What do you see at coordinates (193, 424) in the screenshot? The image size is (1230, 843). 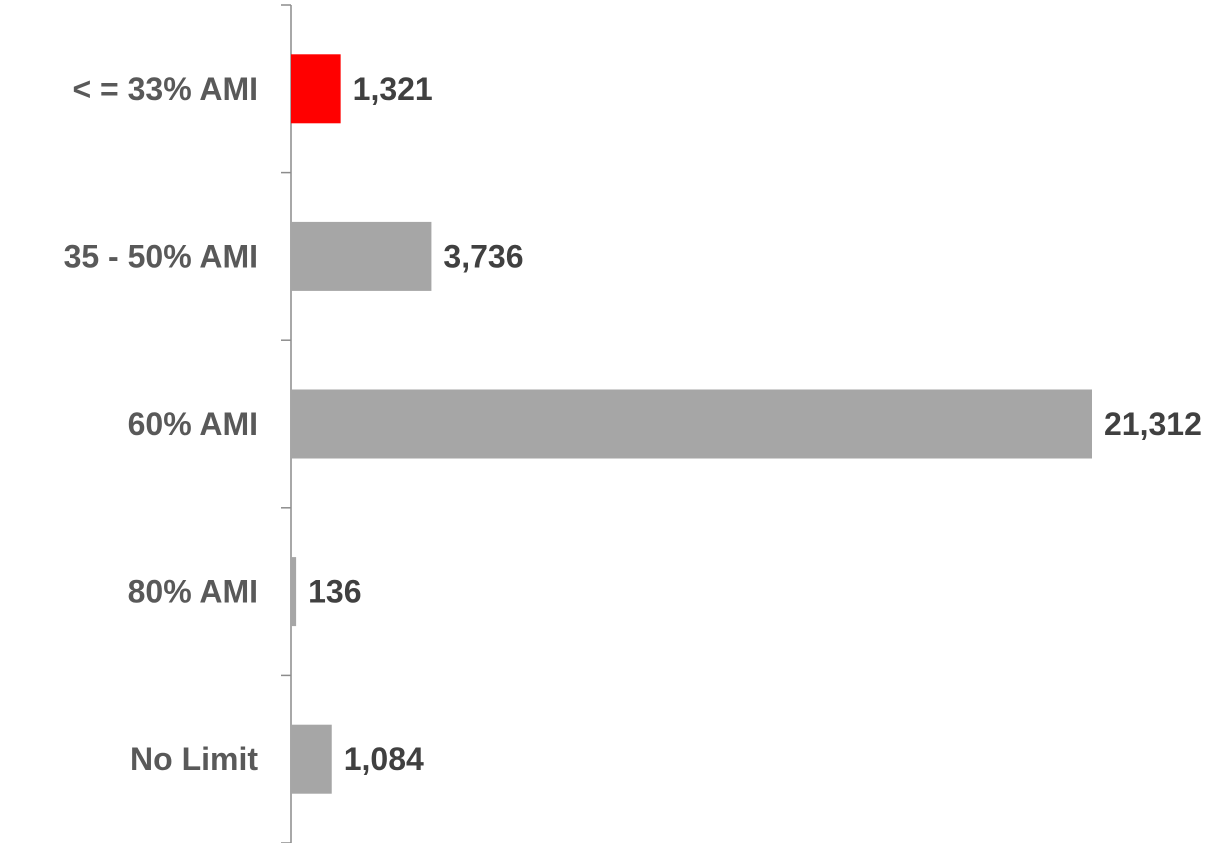 I see `category-label: 60% AMI` at bounding box center [193, 424].